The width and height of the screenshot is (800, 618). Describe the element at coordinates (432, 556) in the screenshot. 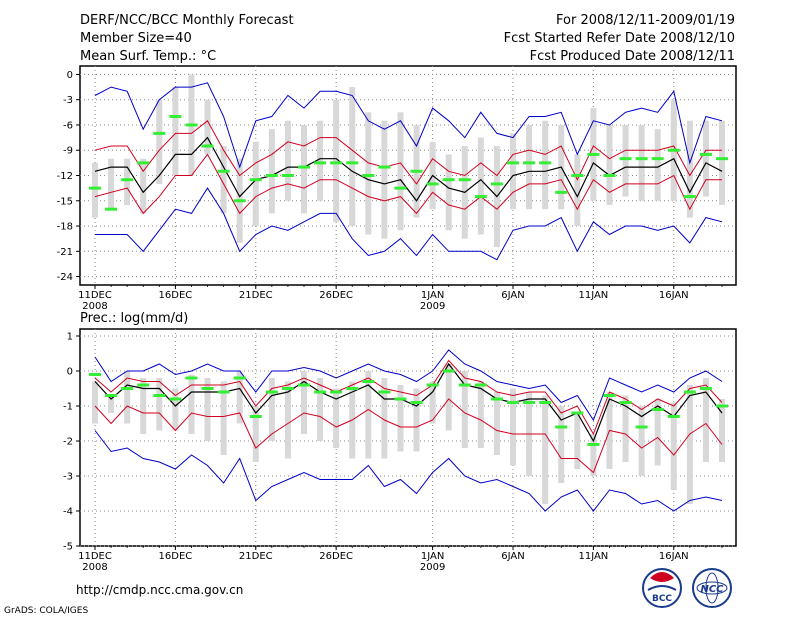

I see `x-tick-label: 1JAN` at that location.